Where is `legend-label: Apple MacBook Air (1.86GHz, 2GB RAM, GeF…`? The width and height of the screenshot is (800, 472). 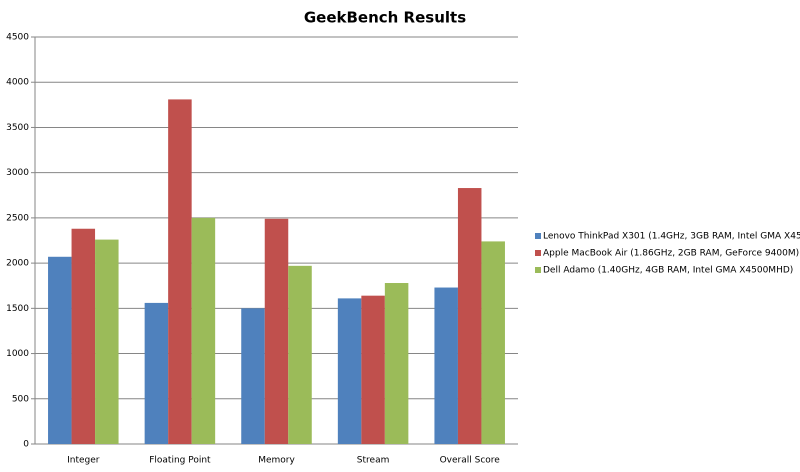 legend-label: Apple MacBook Air (1.86GHz, 2GB RAM, GeF… is located at coordinates (671, 254).